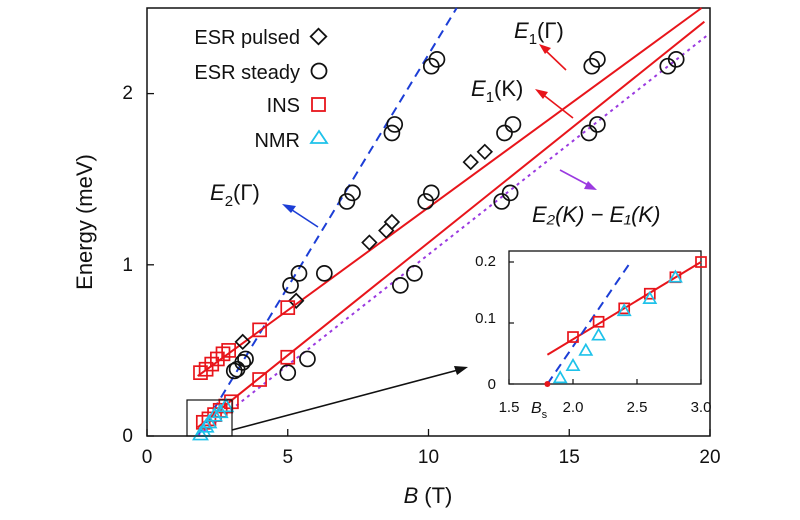  Describe the element at coordinates (492, 384) in the screenshot. I see `inset-y-tick-label: 0` at that location.